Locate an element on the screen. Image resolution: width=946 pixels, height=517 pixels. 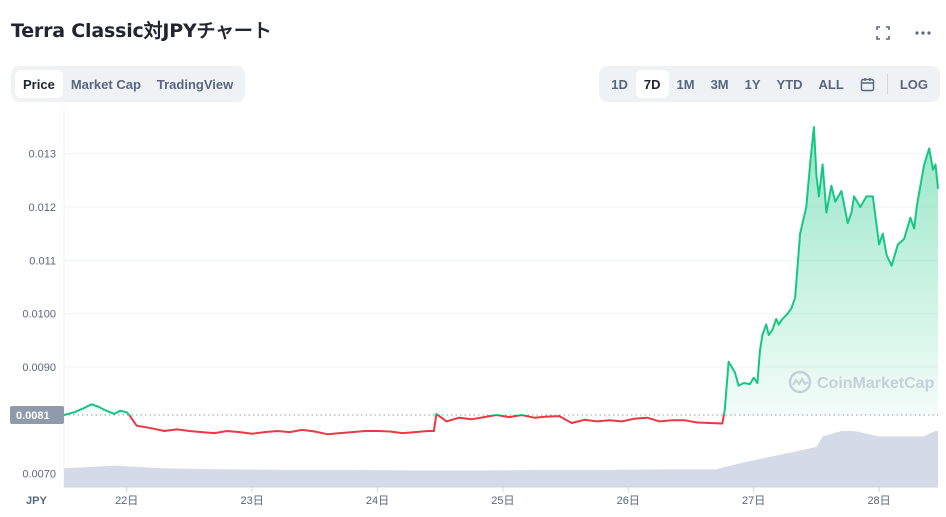
x-tick-label: 23日 is located at coordinates (251, 501).